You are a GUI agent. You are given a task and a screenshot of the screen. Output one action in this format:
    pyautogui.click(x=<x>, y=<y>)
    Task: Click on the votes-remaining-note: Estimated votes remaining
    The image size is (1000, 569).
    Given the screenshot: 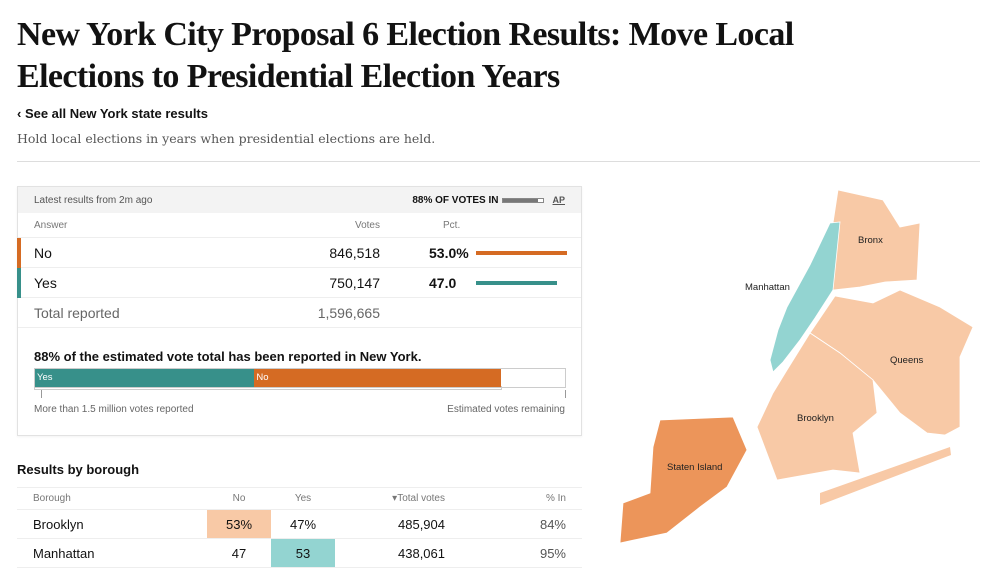 What is the action you would take?
    pyautogui.click(x=506, y=409)
    